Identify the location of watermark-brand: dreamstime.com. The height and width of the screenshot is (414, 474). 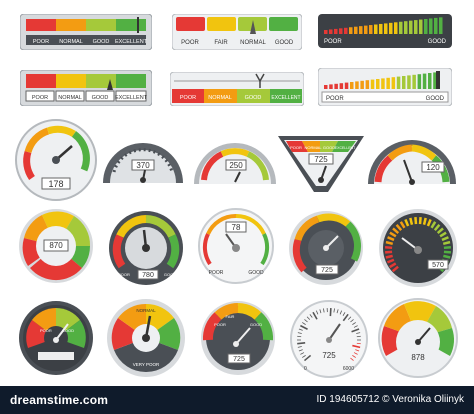
(59, 400).